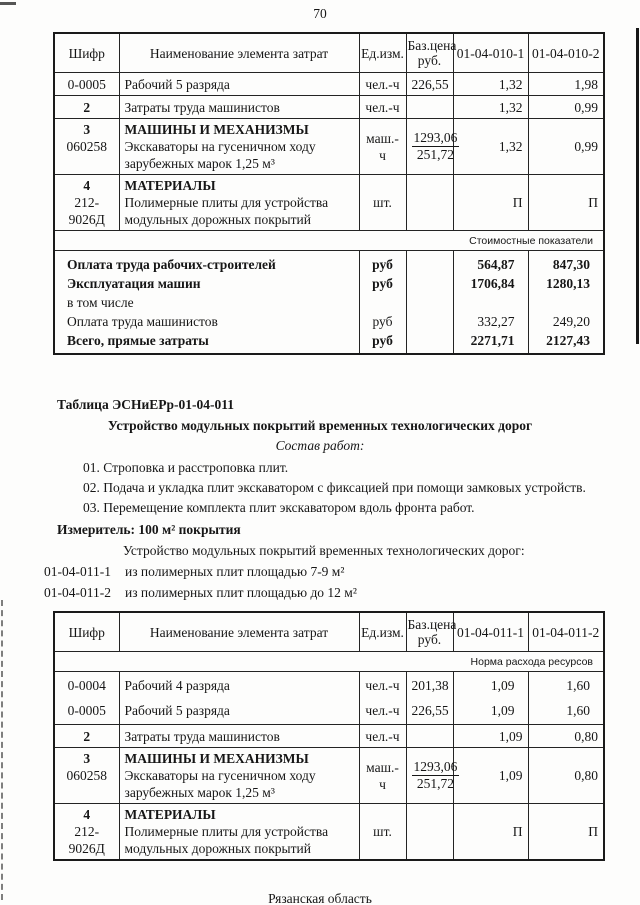 This screenshot has height=905, width=640. I want to click on cell-value-1: 1,09, so click(490, 775).